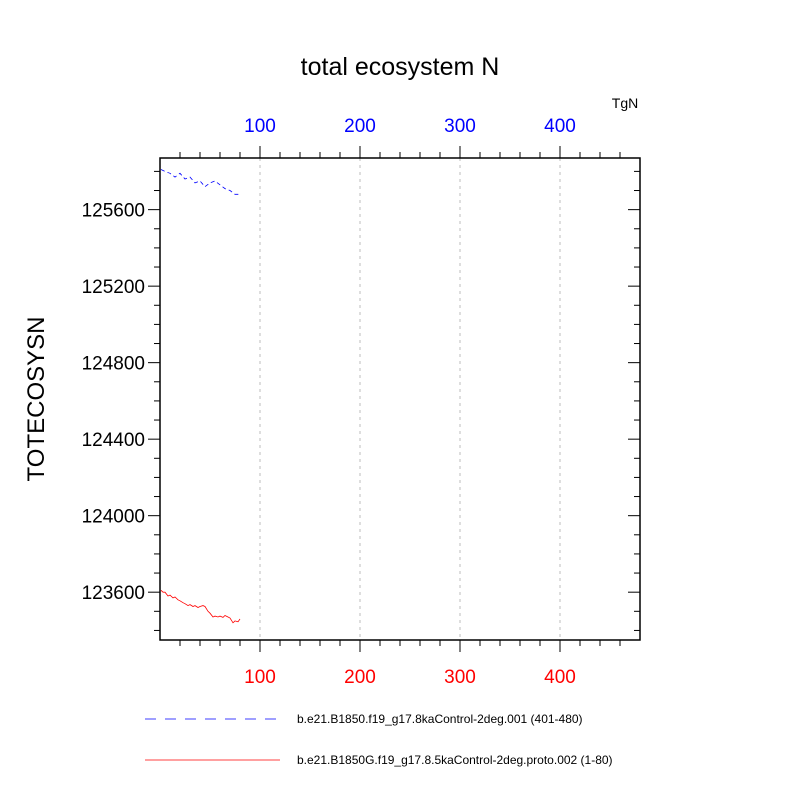  What do you see at coordinates (460, 126) in the screenshot?
I see `x-top-tick-label-2: 300` at bounding box center [460, 126].